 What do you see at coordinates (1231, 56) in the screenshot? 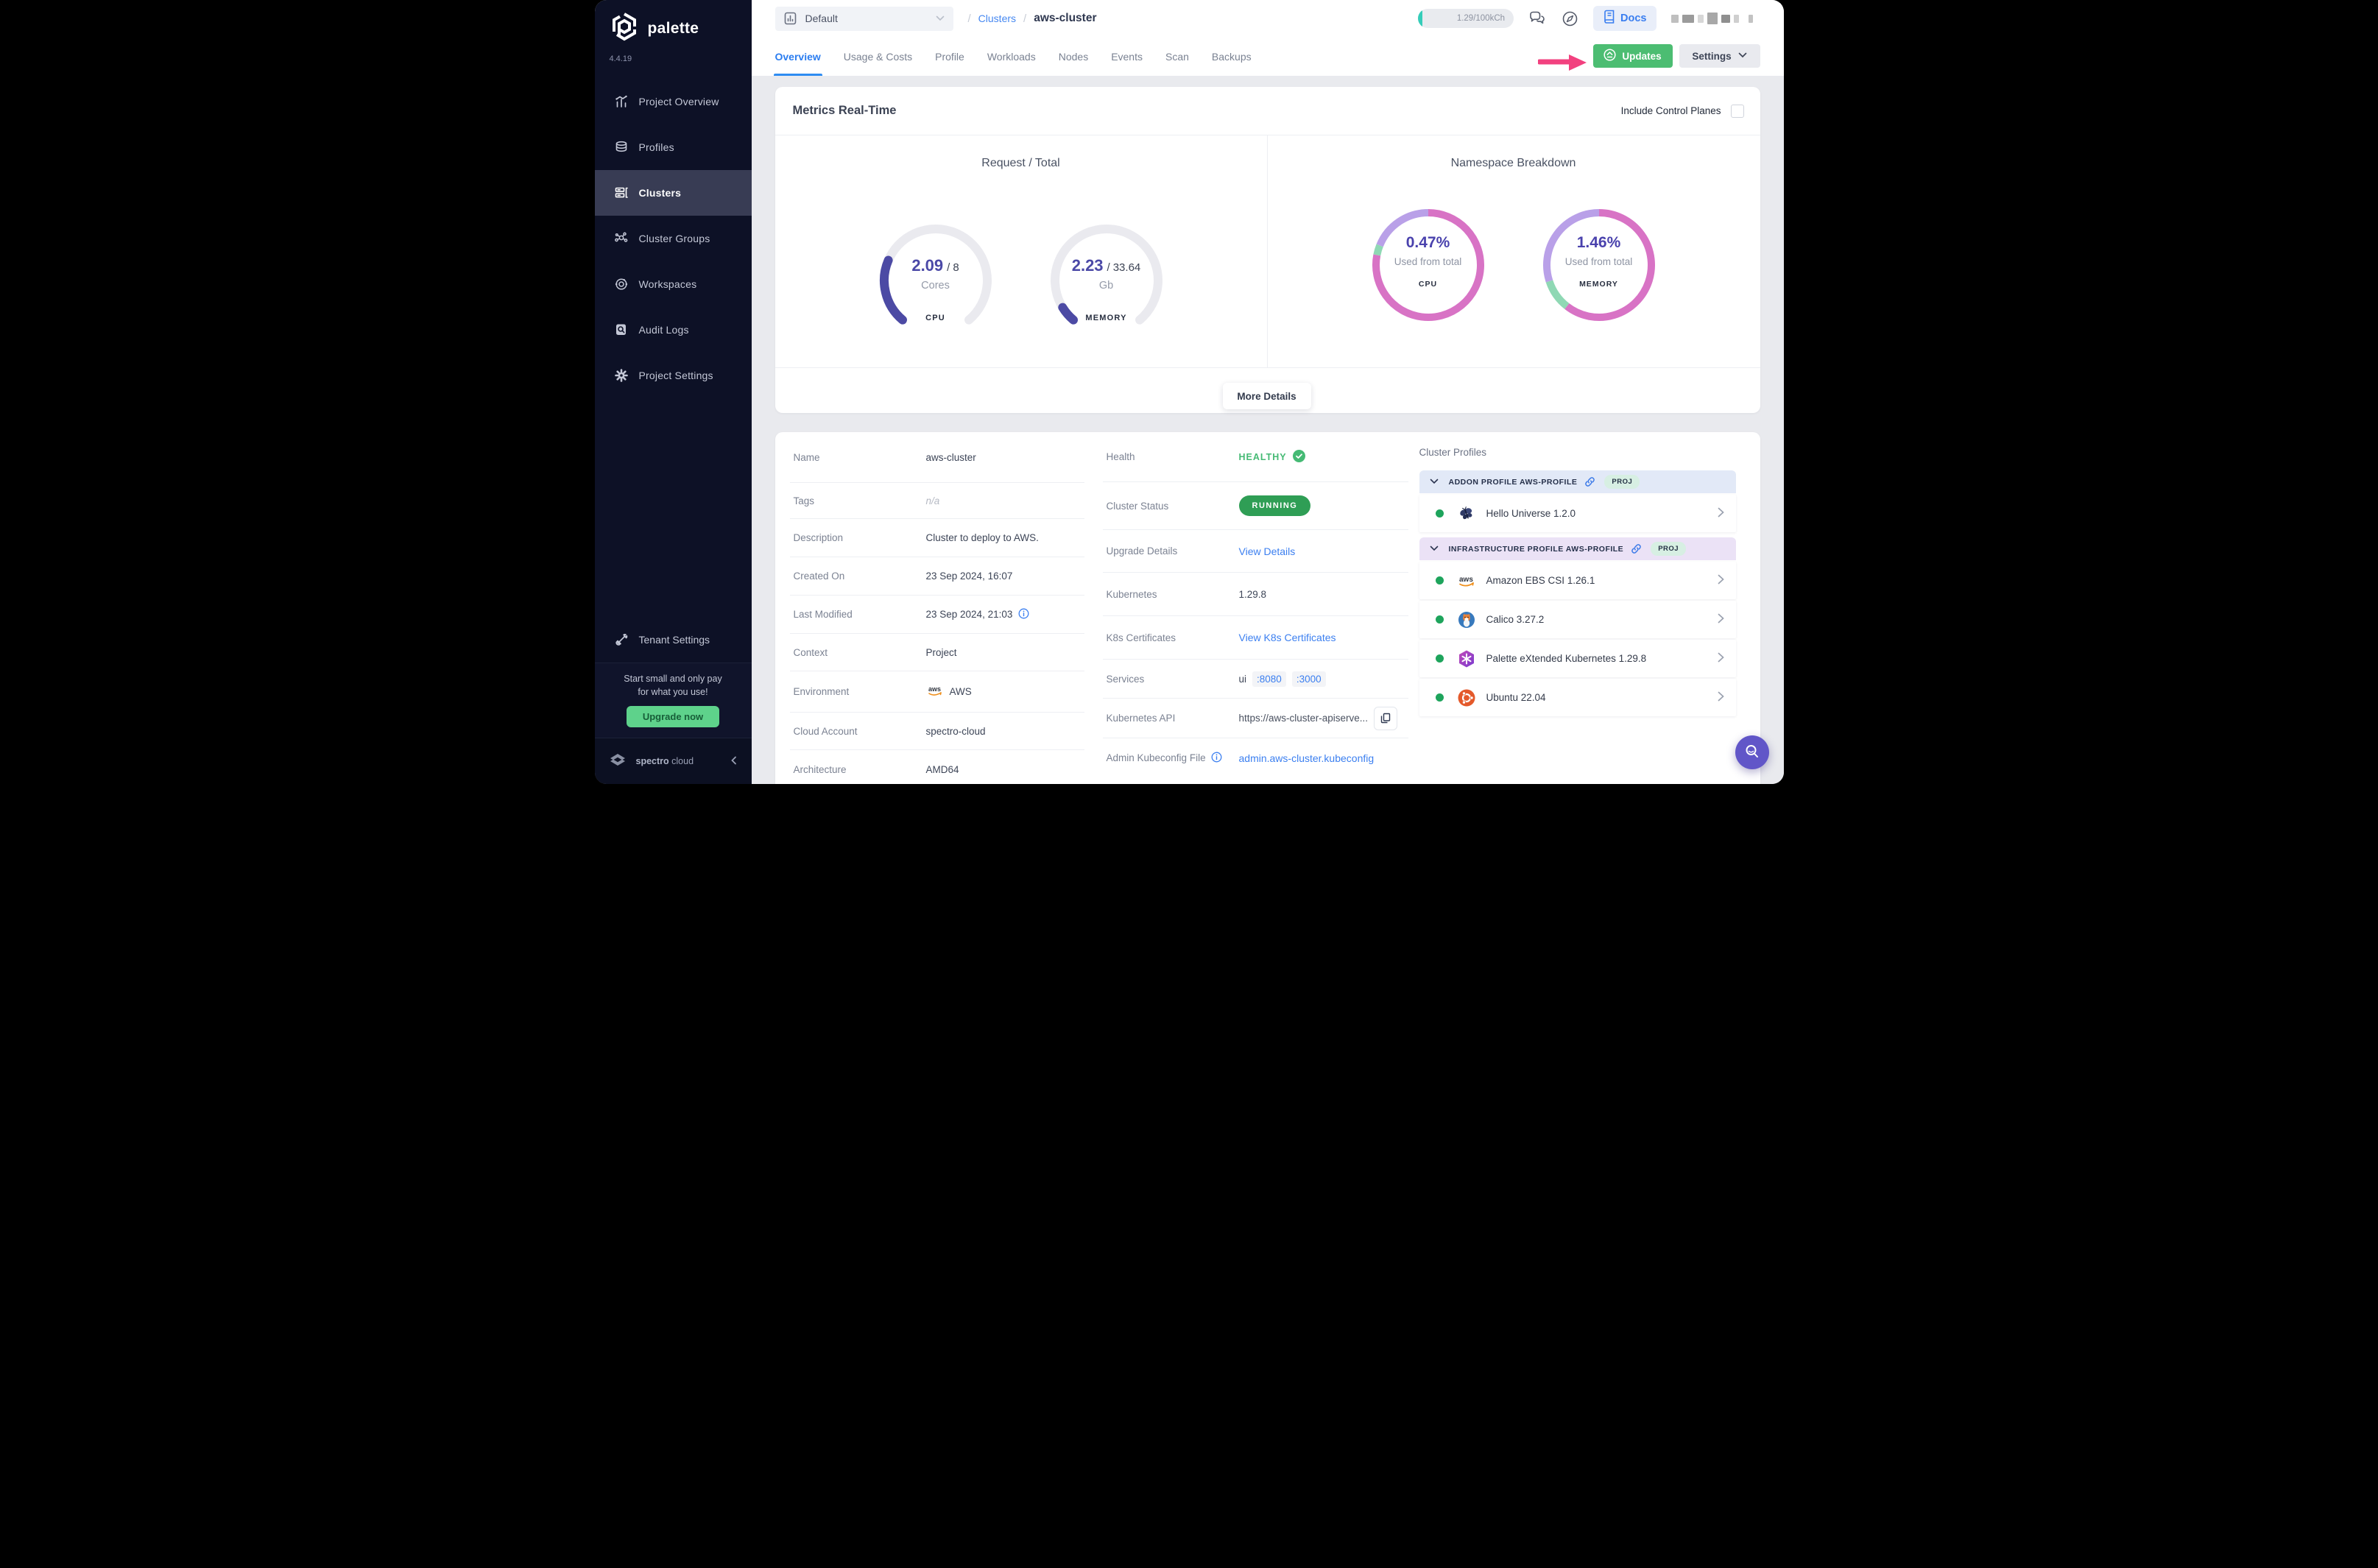
I see `tab-backups: Backups` at bounding box center [1231, 56].